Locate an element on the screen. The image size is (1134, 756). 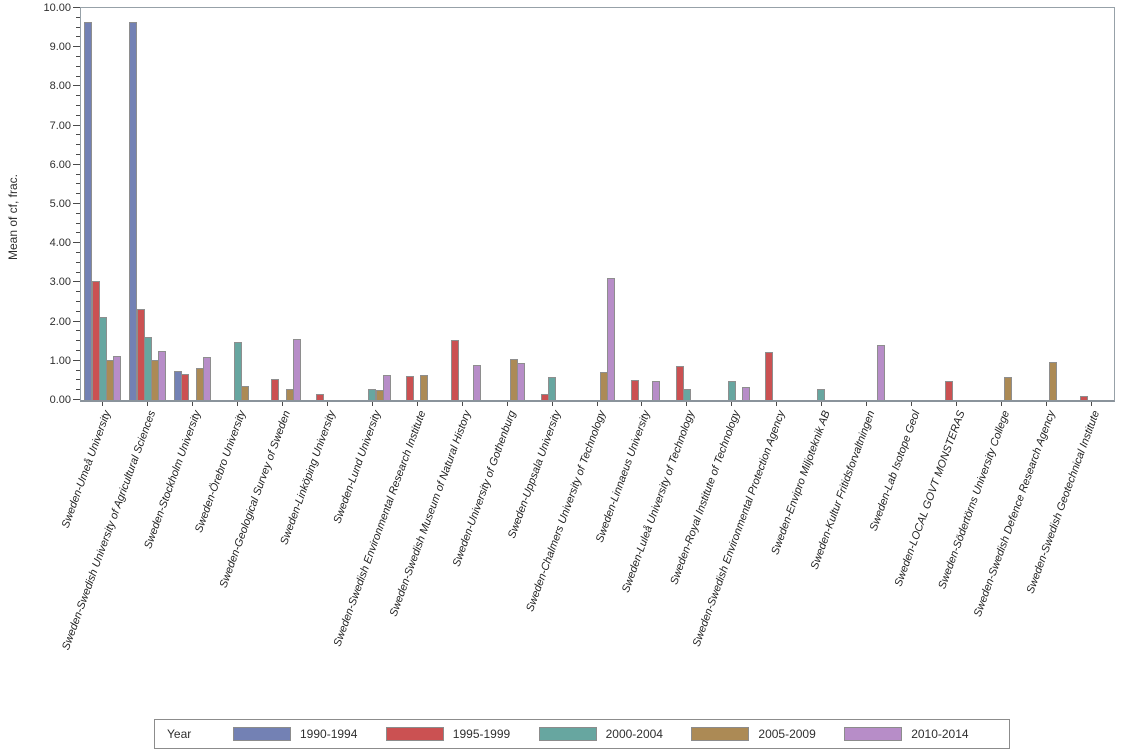
y-tick-label: 6.00 is located at coordinates (60, 165).